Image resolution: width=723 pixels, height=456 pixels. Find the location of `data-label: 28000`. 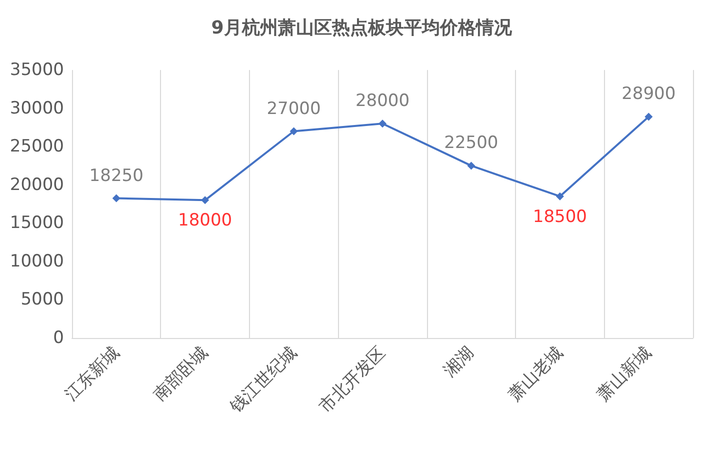

data-label: 28000 is located at coordinates (382, 101).